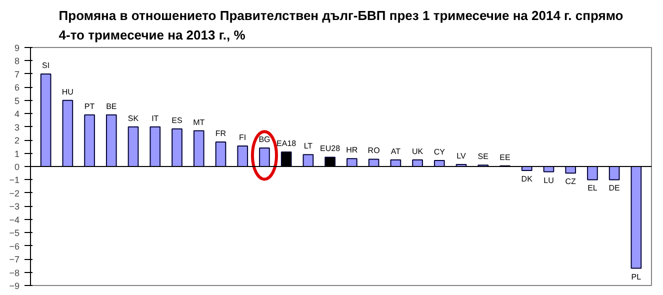  Describe the element at coordinates (14, 207) in the screenshot. I see `y-tick-label: −3` at that location.